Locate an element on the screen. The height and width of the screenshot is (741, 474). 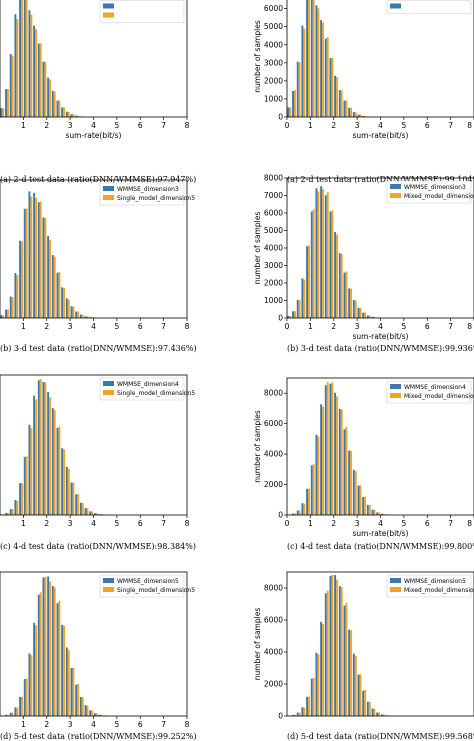
legend: WMMSE_dimension5 Single_model_dimension5 is located at coordinates (147, 586).